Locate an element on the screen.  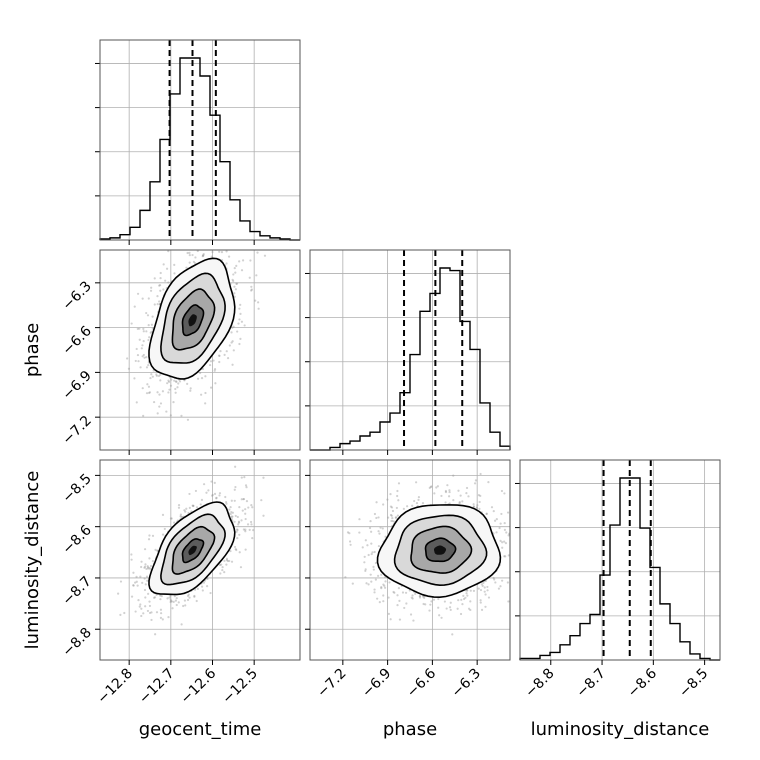
panel-hist-phase is located at coordinates (408, 352).